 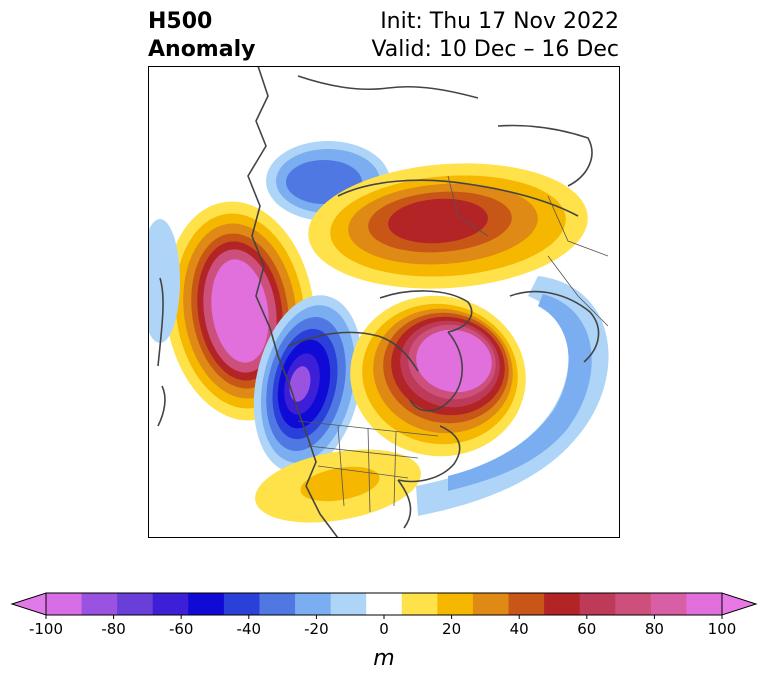 What do you see at coordinates (338, 486) in the screenshot?
I see `anomaly-positive-southern-us` at bounding box center [338, 486].